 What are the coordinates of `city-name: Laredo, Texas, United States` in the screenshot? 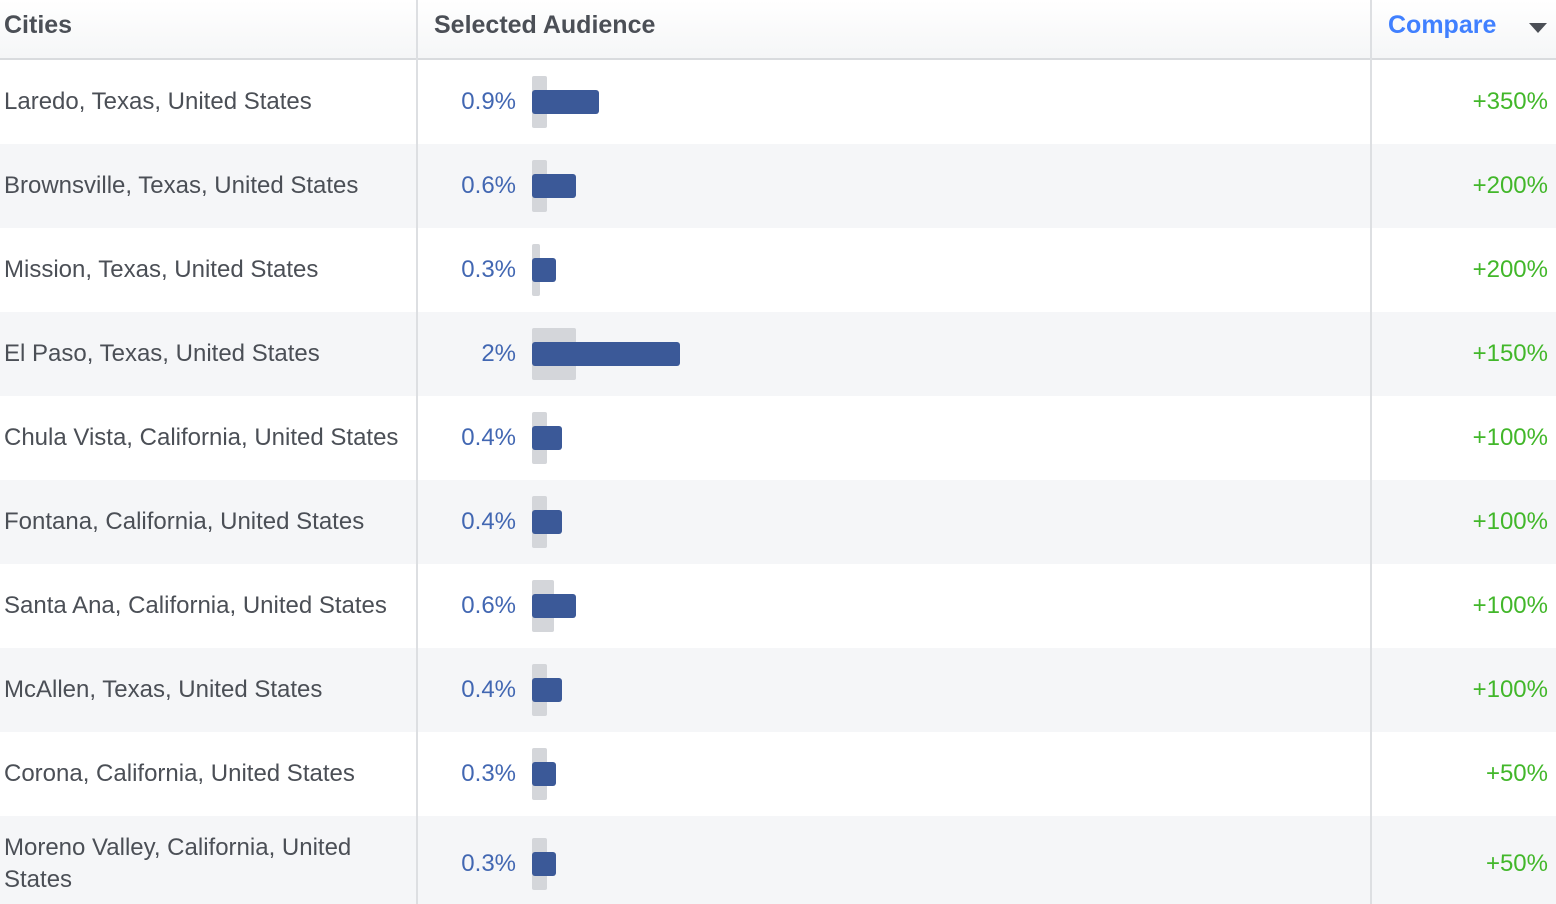 It's located at (158, 101).